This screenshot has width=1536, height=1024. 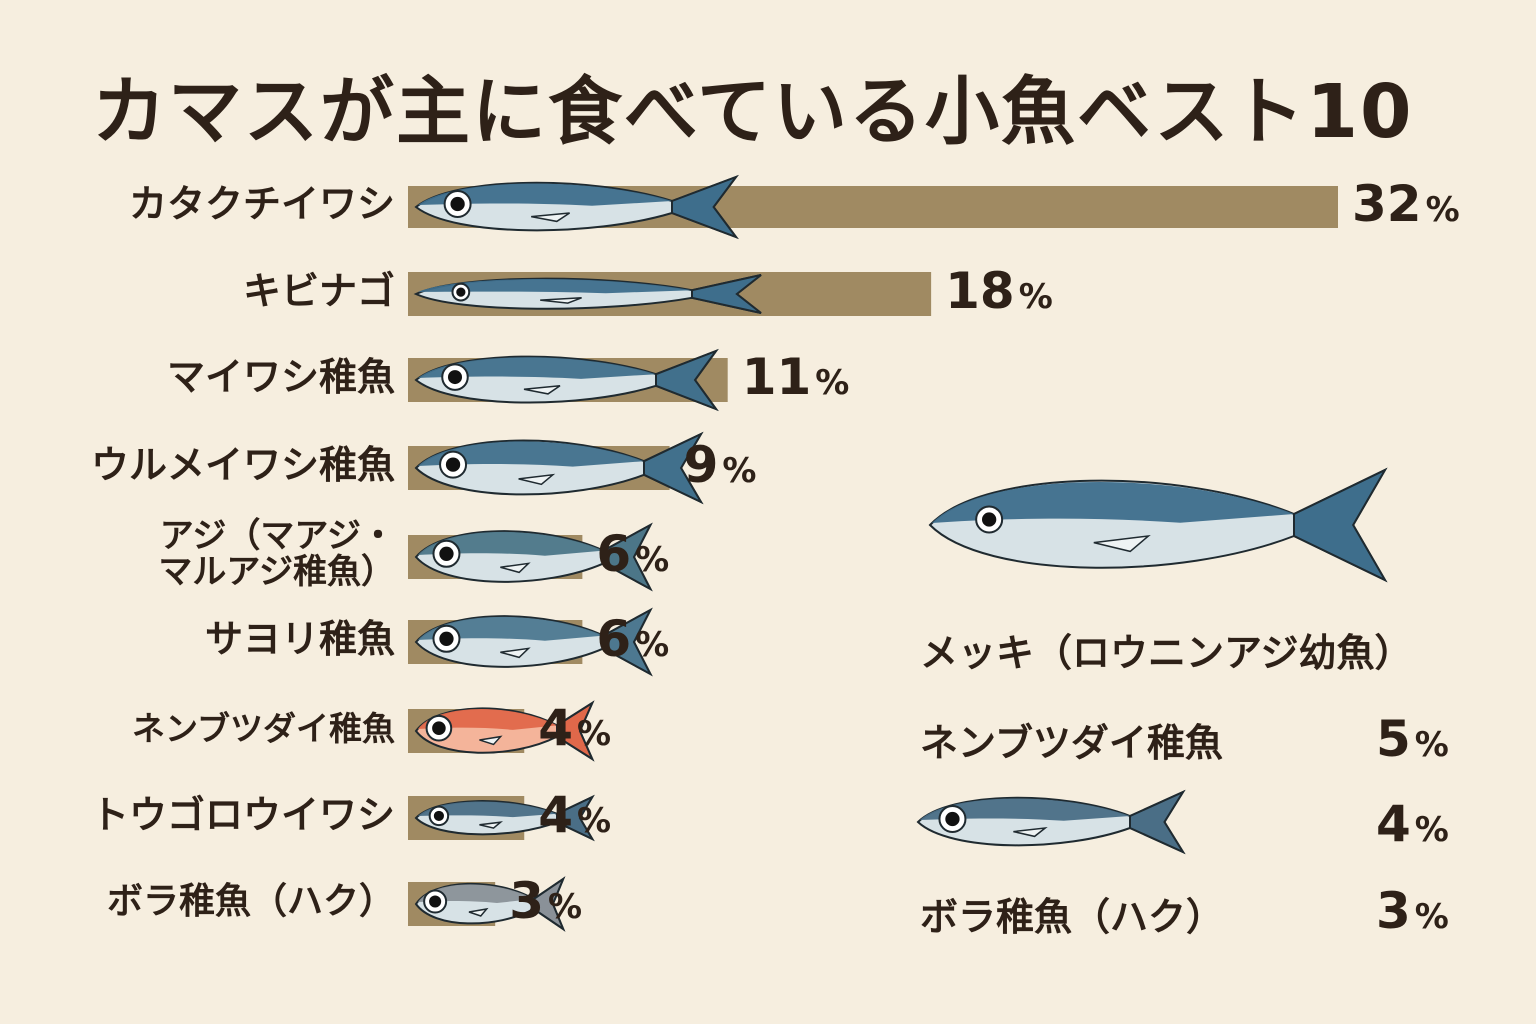 What do you see at coordinates (701, 465) in the screenshot?
I see `value-number: 9` at bounding box center [701, 465].